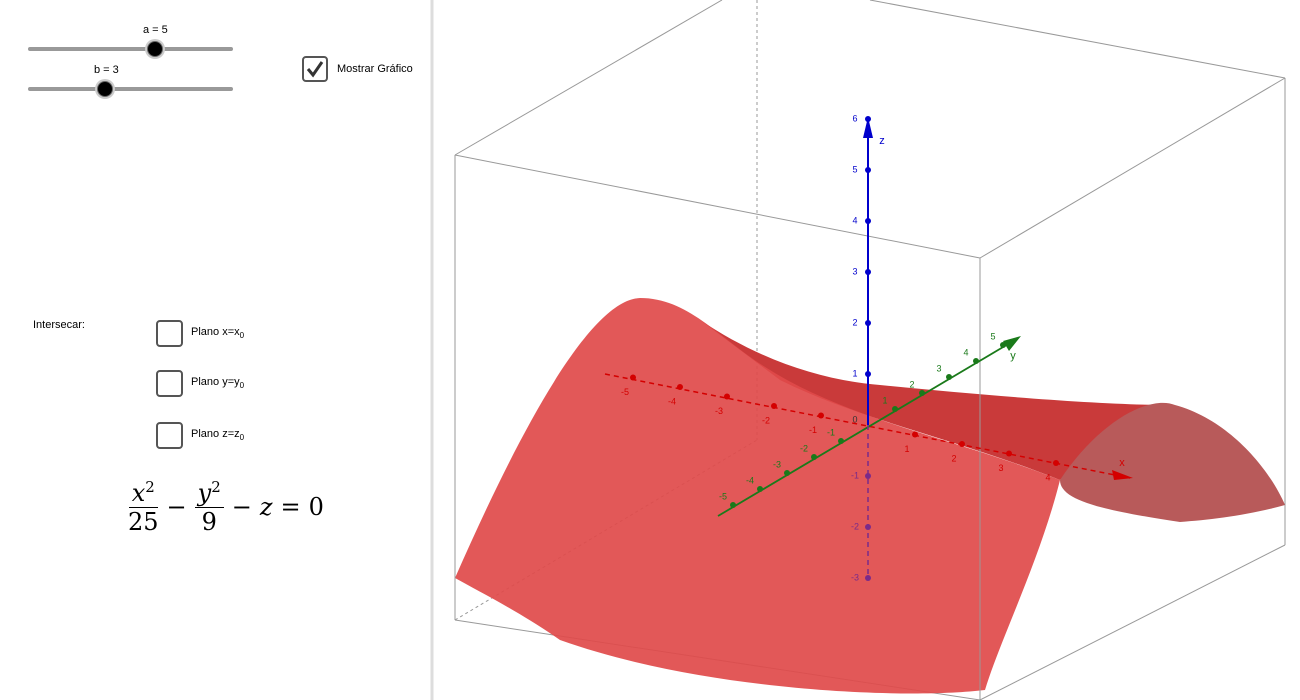  Describe the element at coordinates (854, 419) in the screenshot. I see `origin-label: 0` at that location.